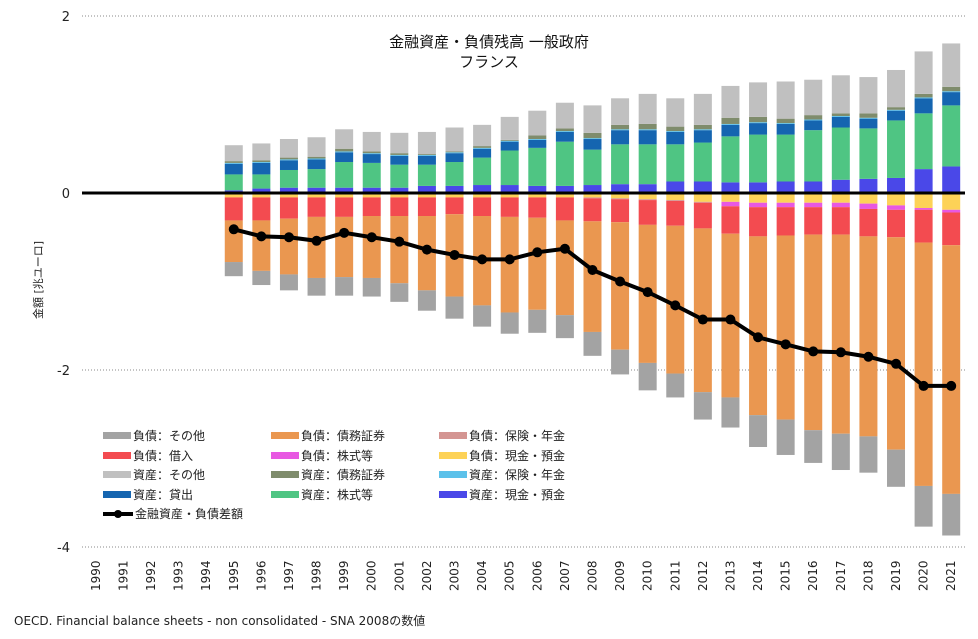 This screenshot has height=639, width=978. I want to click on legend-label: 負債：その他, so click(169, 436).